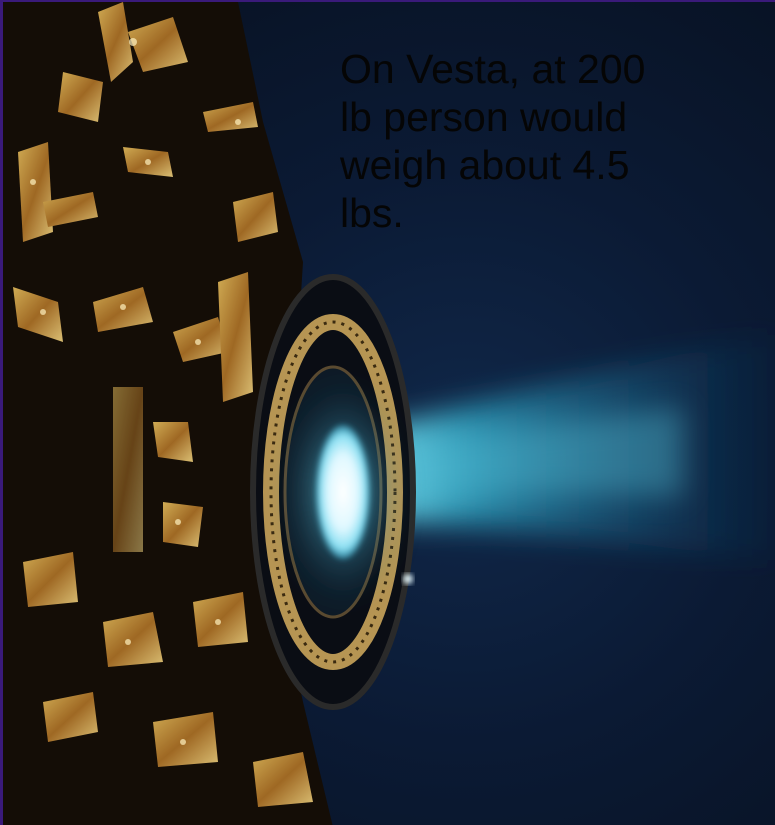  Describe the element at coordinates (333, 492) in the screenshot. I see `thruster-ring-icon` at that location.